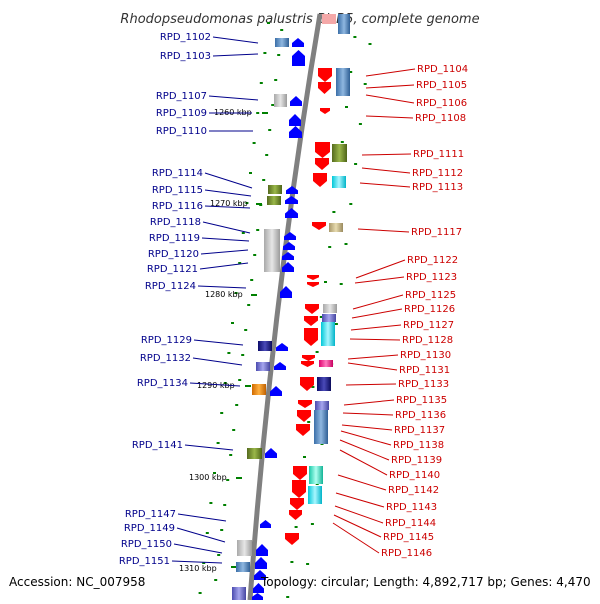 This screenshot has height=604, width=600. What do you see at coordinates (150, 514) in the screenshot?
I see `gene-label-left: RPD_1147` at bounding box center [150, 514].